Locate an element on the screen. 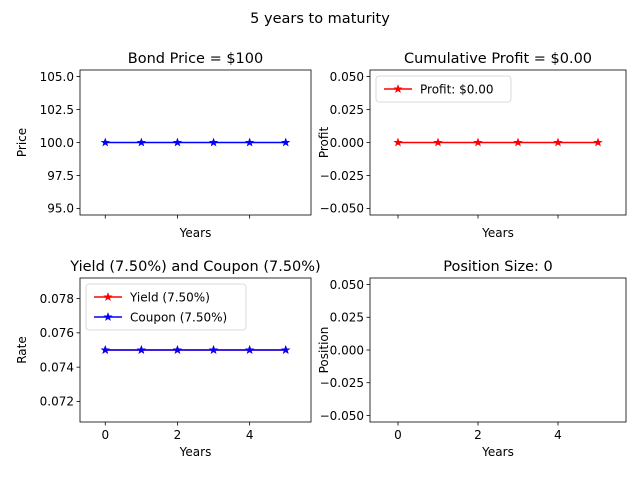 This screenshot has height=480, width=640. y-axis-label: Price is located at coordinates (22, 142).